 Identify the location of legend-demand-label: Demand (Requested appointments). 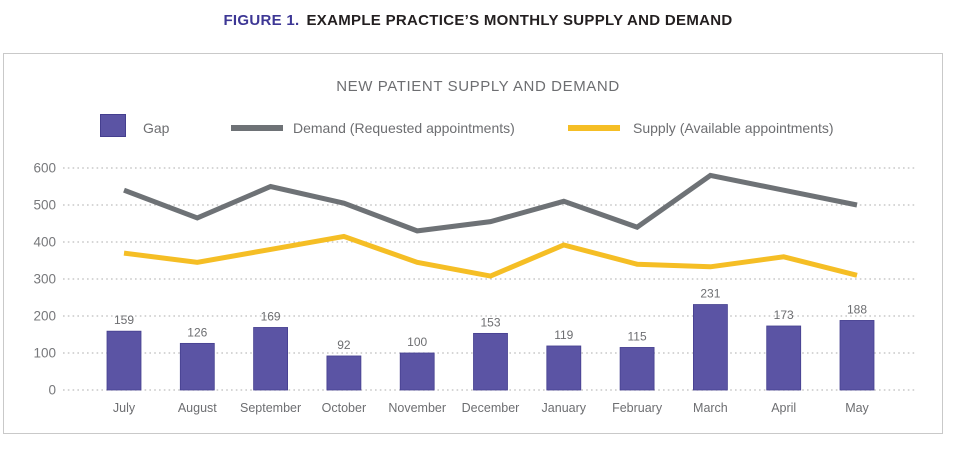
(404, 128).